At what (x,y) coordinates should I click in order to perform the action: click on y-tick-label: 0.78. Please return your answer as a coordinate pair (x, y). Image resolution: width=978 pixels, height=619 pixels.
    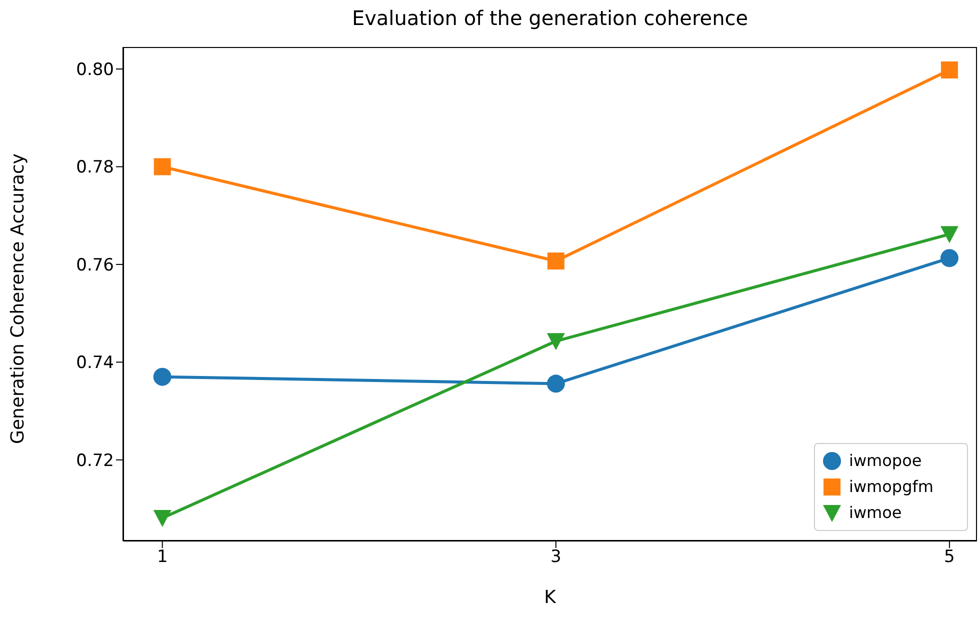
    Looking at the image, I should click on (95, 168).